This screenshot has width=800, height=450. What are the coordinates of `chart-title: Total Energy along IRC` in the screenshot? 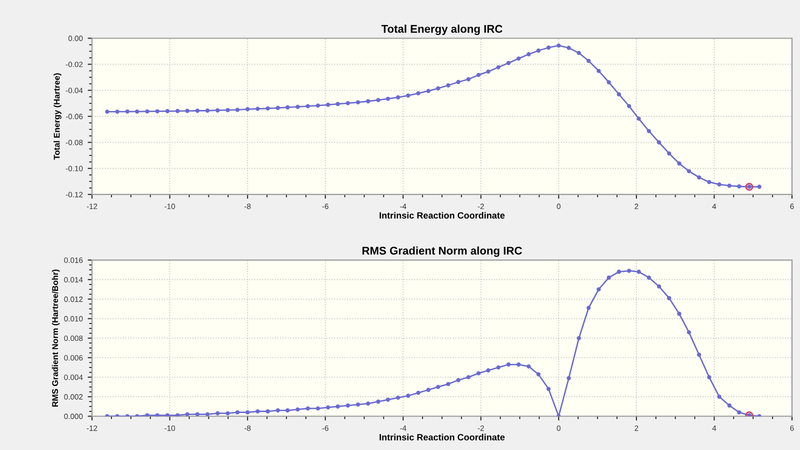 It's located at (441, 30).